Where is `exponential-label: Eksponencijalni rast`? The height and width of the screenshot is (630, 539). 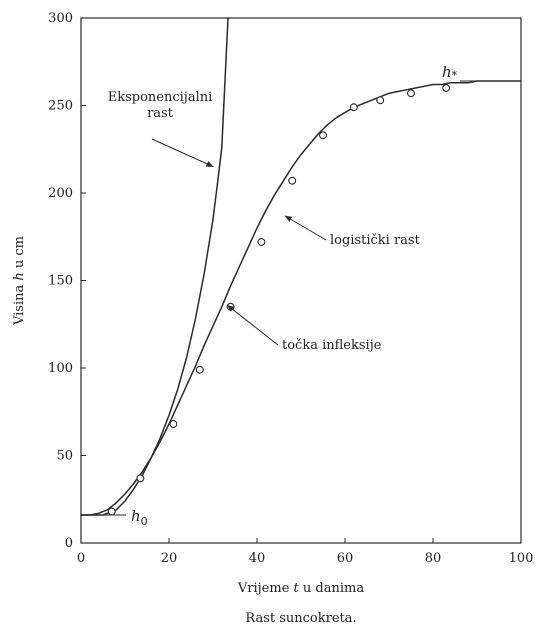 exponential-label: Eksponencijalni rast is located at coordinates (160, 105).